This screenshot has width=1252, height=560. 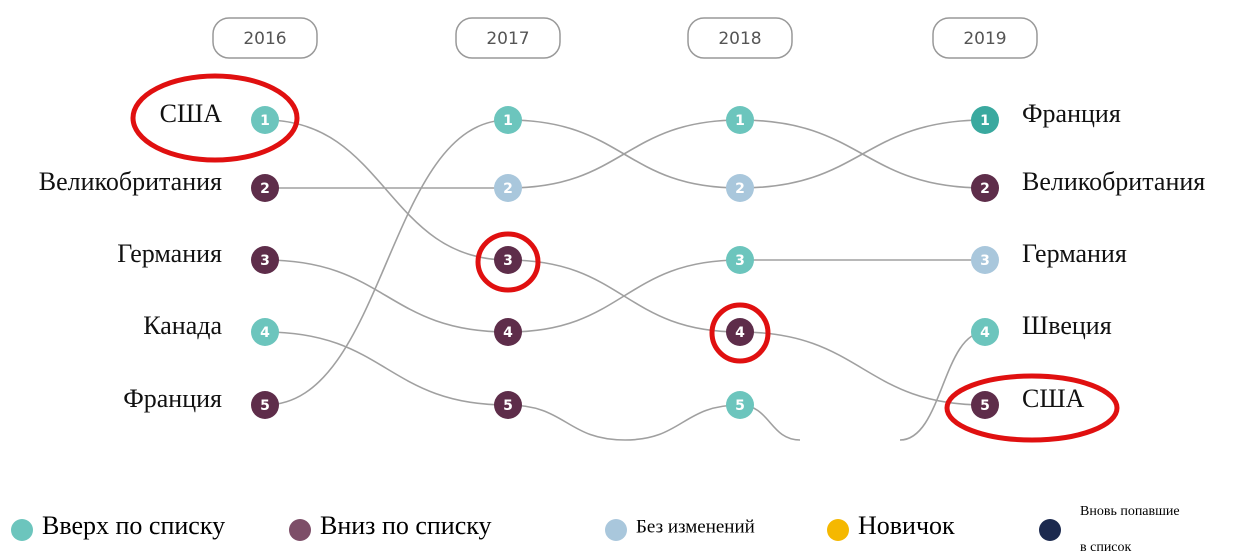 I want to click on year-label: 2016, so click(x=264, y=39).